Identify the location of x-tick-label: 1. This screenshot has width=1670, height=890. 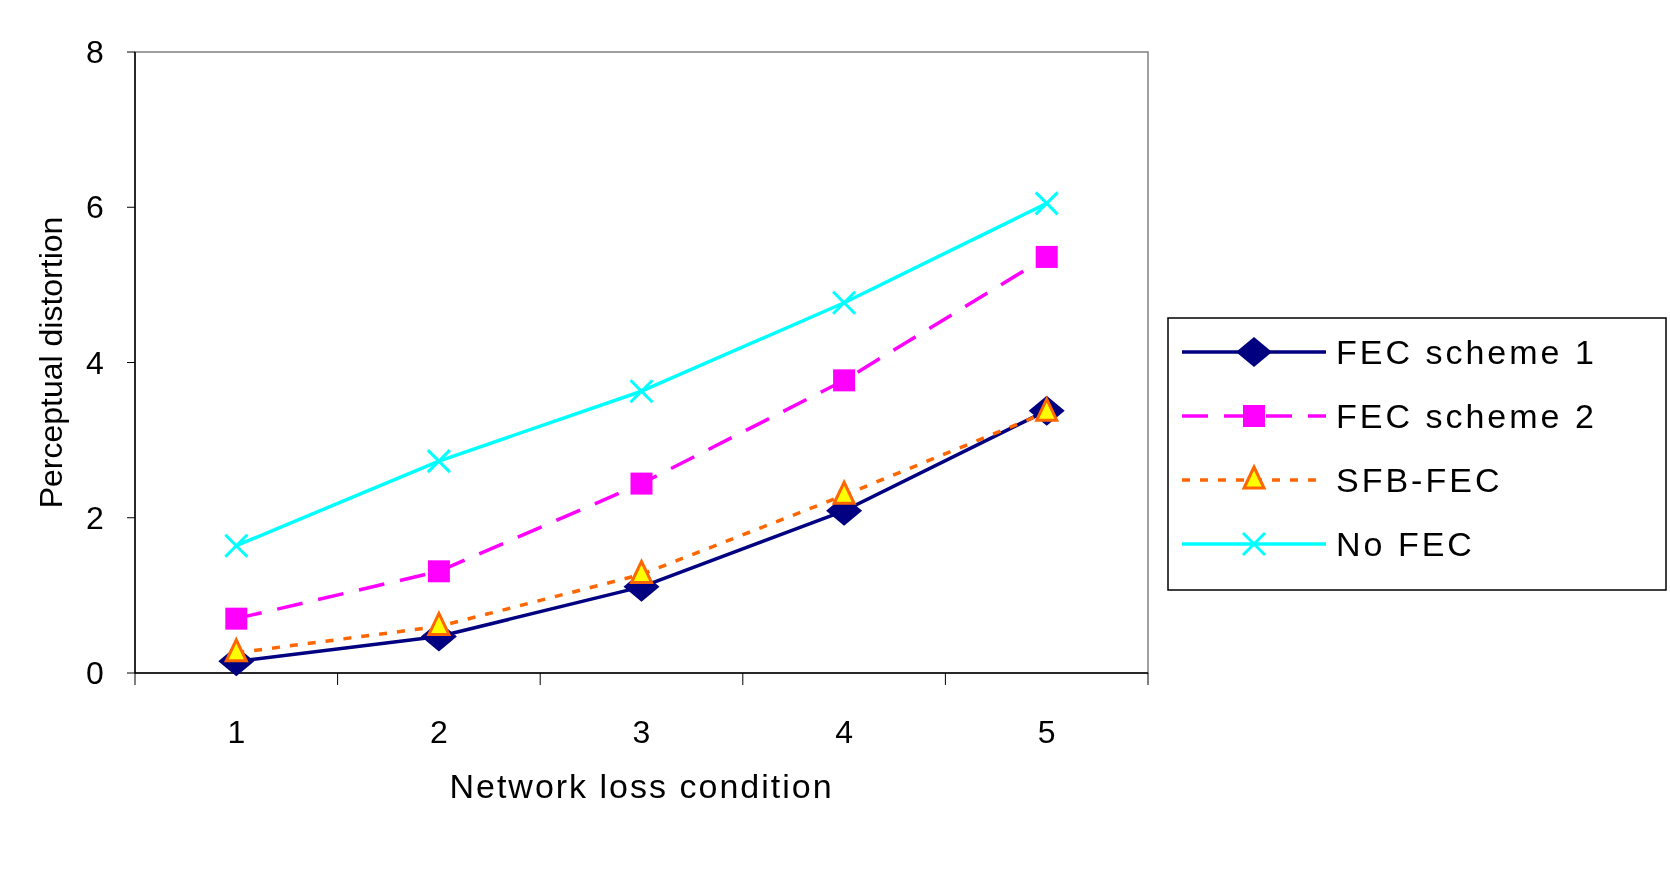
(236, 732).